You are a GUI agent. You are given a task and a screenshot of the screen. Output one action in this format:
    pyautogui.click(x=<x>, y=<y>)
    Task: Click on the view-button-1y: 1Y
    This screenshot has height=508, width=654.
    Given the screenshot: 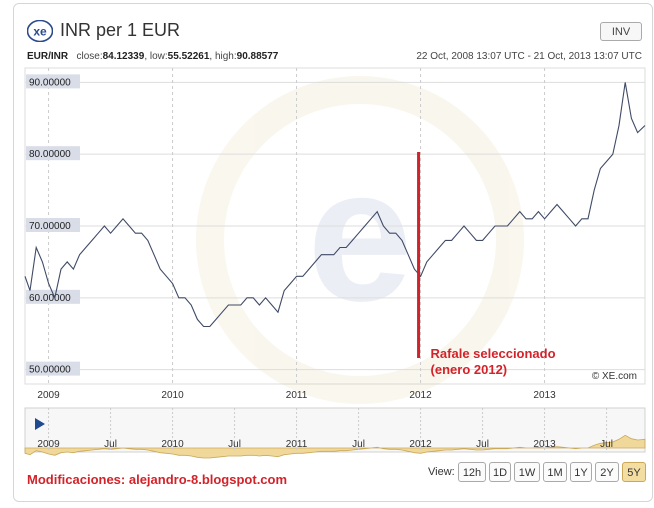 What is the action you would take?
    pyautogui.click(x=581, y=472)
    